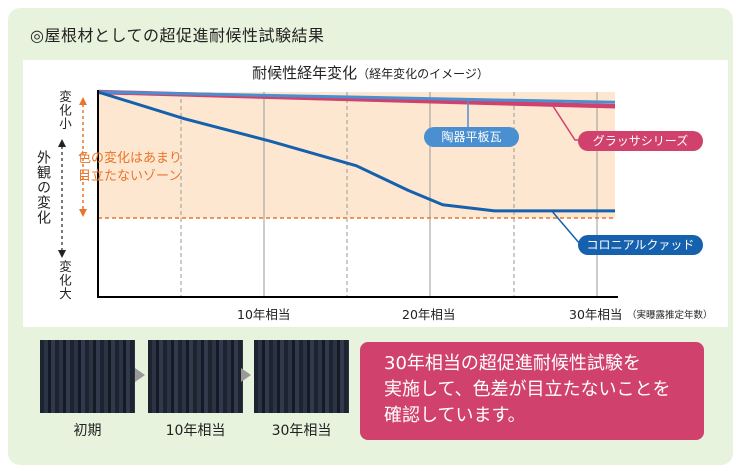  I want to click on y-arrow-down-icon, so click(62, 254).